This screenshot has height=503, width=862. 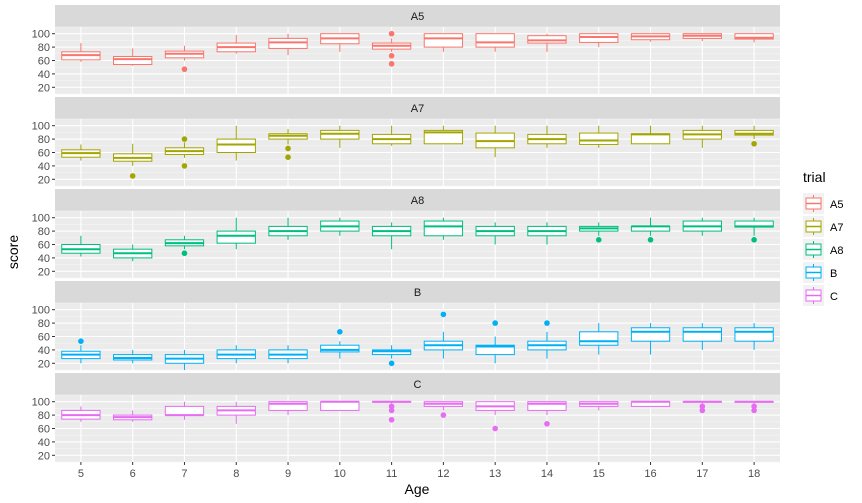 What do you see at coordinates (495, 474) in the screenshot?
I see `x-tick-label: 13` at bounding box center [495, 474].